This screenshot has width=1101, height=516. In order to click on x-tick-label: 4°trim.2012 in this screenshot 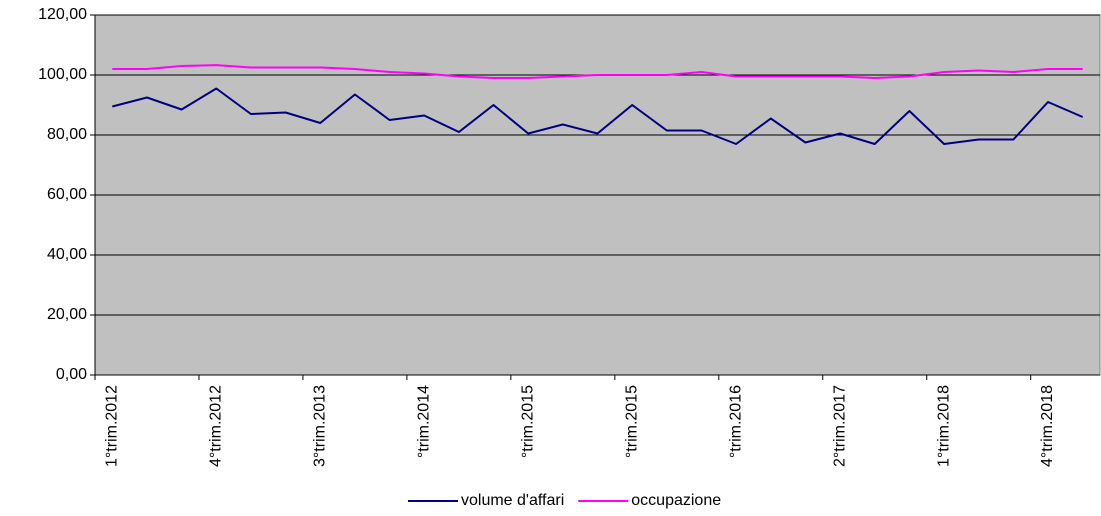, I will do `click(216, 426)`.